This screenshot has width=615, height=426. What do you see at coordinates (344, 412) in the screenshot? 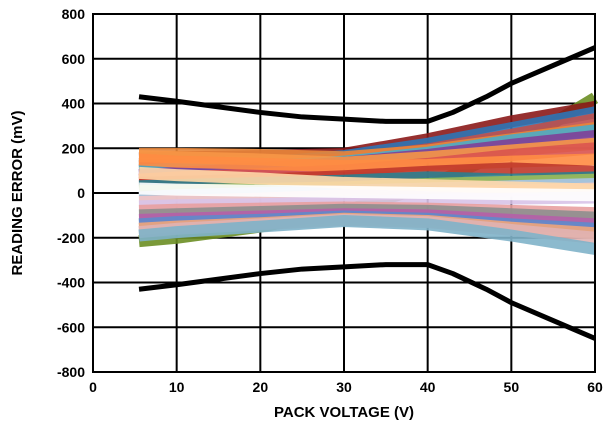
I see `x-axis-label: PACK VOLTAGE (V)` at bounding box center [344, 412].